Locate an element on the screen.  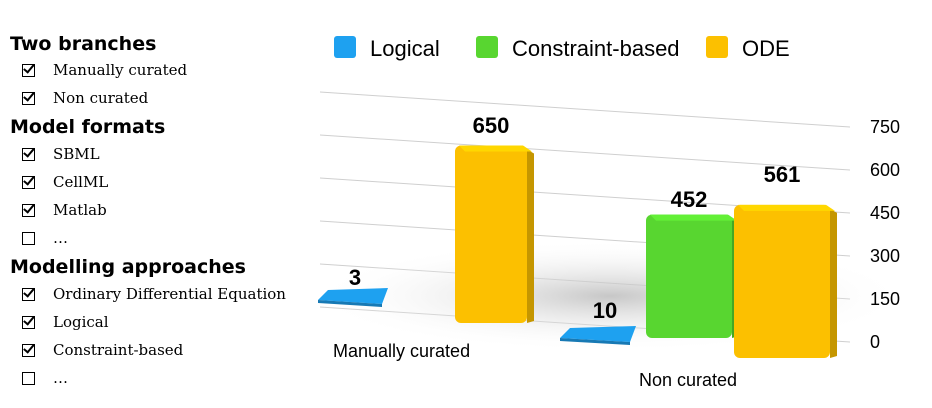
y-tick-label: 750 is located at coordinates (885, 127).